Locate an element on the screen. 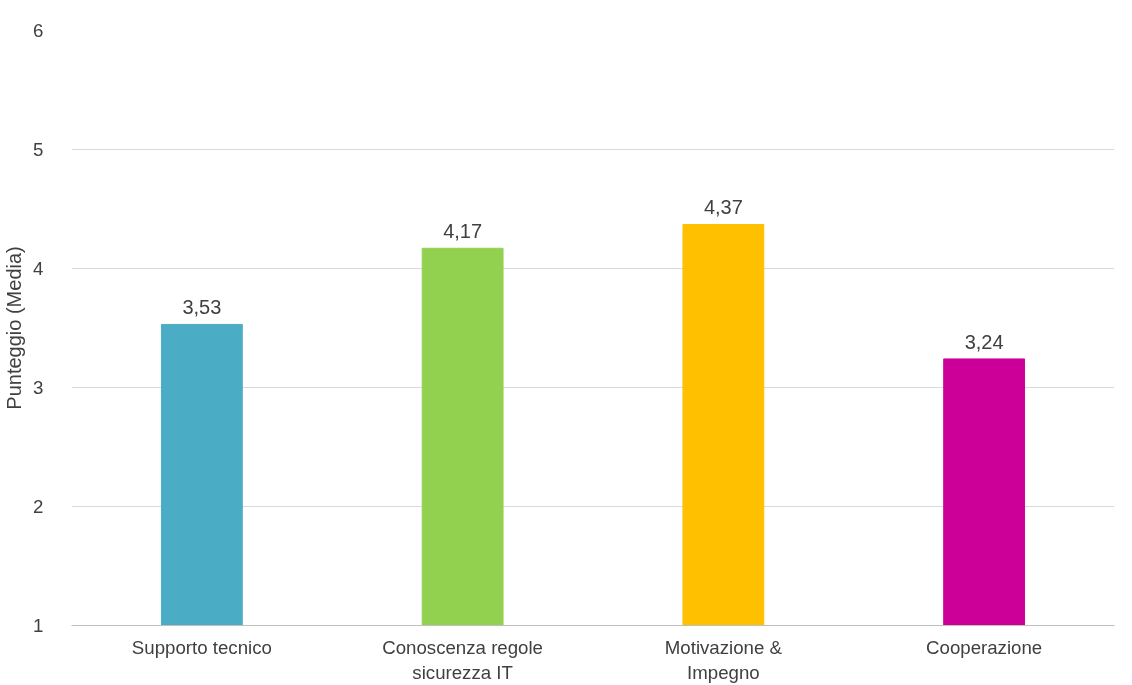 The height and width of the screenshot is (685, 1132). data-label: 4,17 is located at coordinates (463, 231).